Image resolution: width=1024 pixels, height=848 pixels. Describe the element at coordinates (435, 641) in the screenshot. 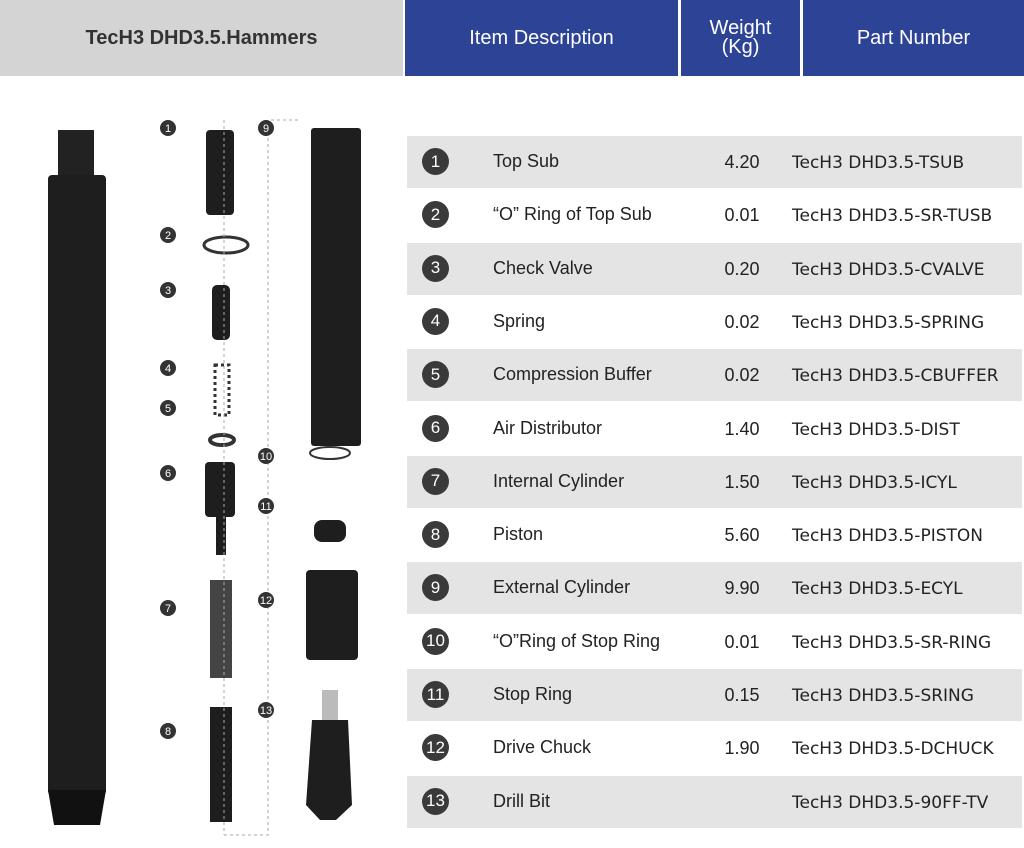

I see `item-number-badge: 10` at that location.